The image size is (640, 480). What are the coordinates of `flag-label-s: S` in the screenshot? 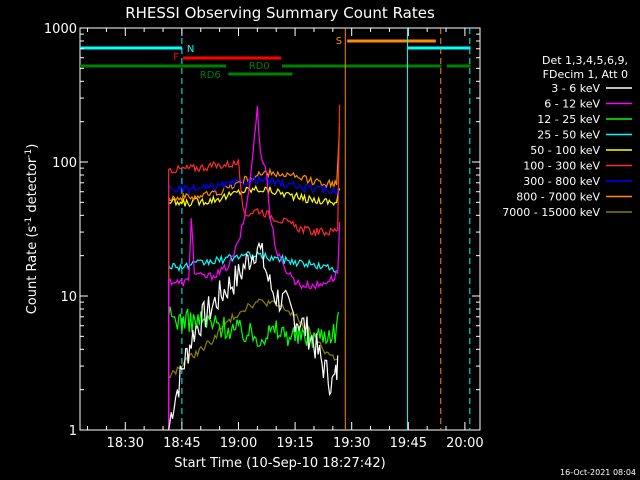 It's located at (339, 41).